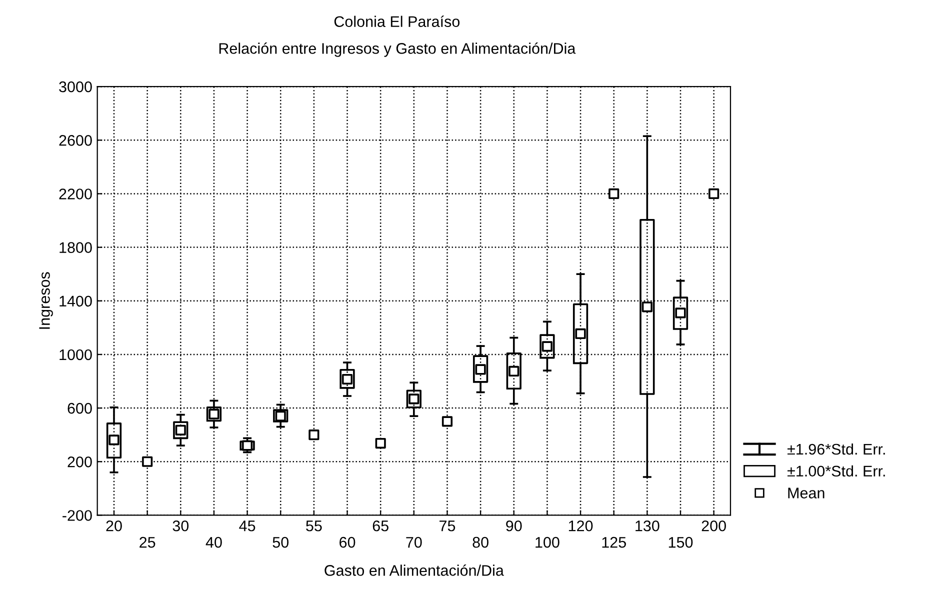 Image resolution: width=945 pixels, height=597 pixels. Describe the element at coordinates (648, 526) in the screenshot. I see `x-tick-label: 130` at that location.